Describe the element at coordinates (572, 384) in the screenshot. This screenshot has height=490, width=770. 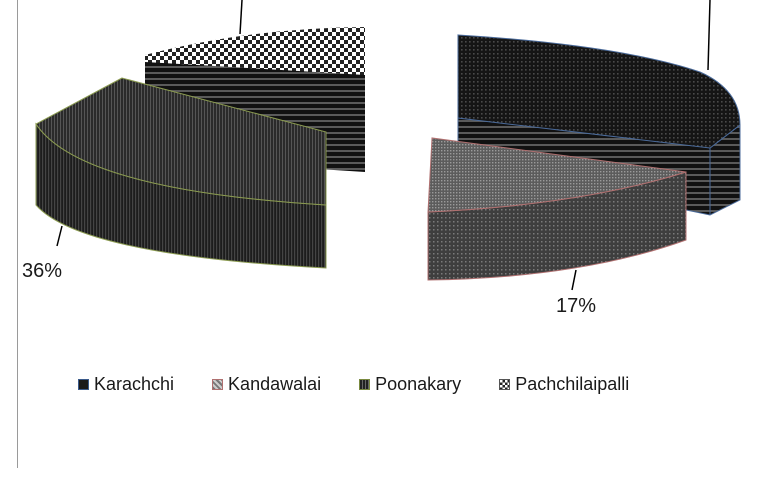
I see `legend-label-pachchilaipalli: Pachchilaipalli` at that location.